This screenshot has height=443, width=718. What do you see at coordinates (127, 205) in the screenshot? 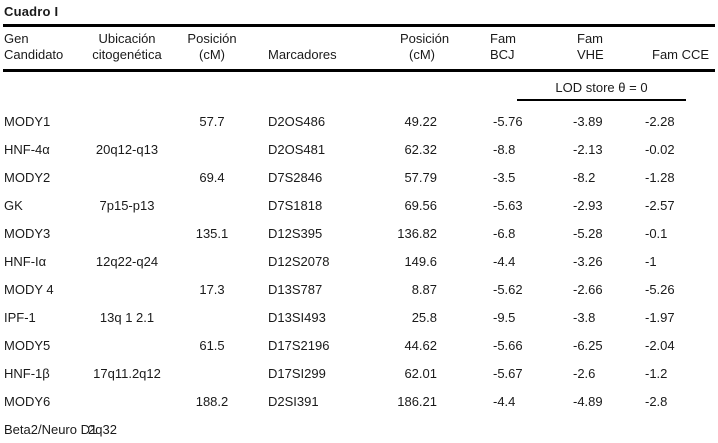
I see `ubicacion-citogenetica-cell: 7p15-p13` at bounding box center [127, 205].